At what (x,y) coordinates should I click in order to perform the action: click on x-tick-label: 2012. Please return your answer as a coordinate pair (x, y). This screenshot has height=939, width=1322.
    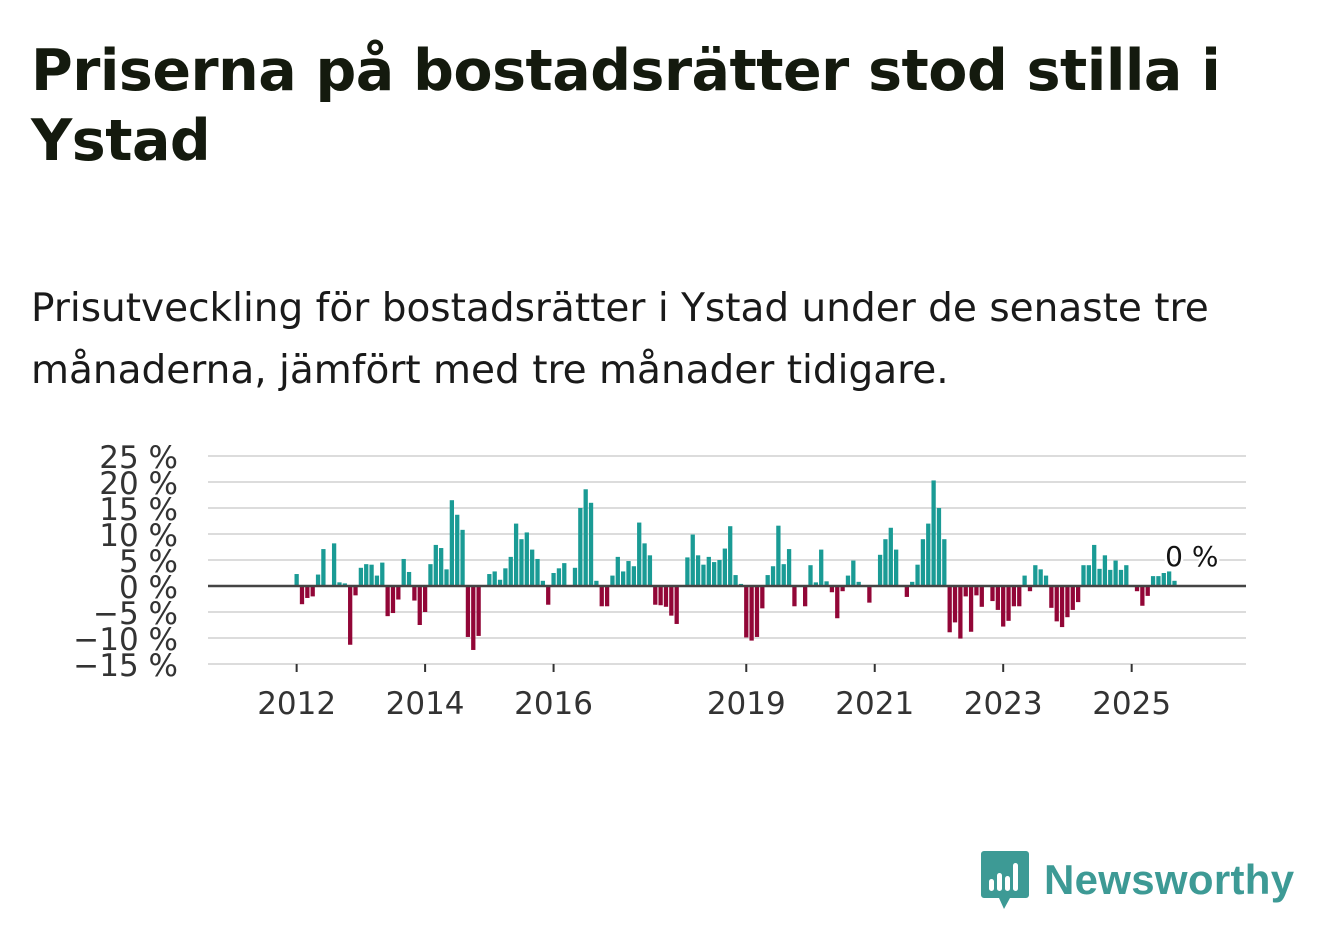
    Looking at the image, I should click on (296, 704).